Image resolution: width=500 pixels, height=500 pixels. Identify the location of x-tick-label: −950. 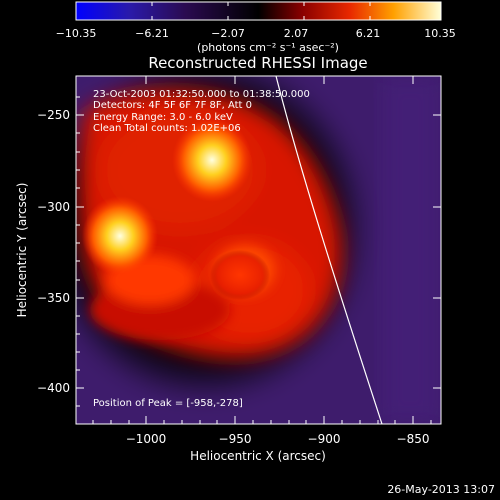
(235, 439).